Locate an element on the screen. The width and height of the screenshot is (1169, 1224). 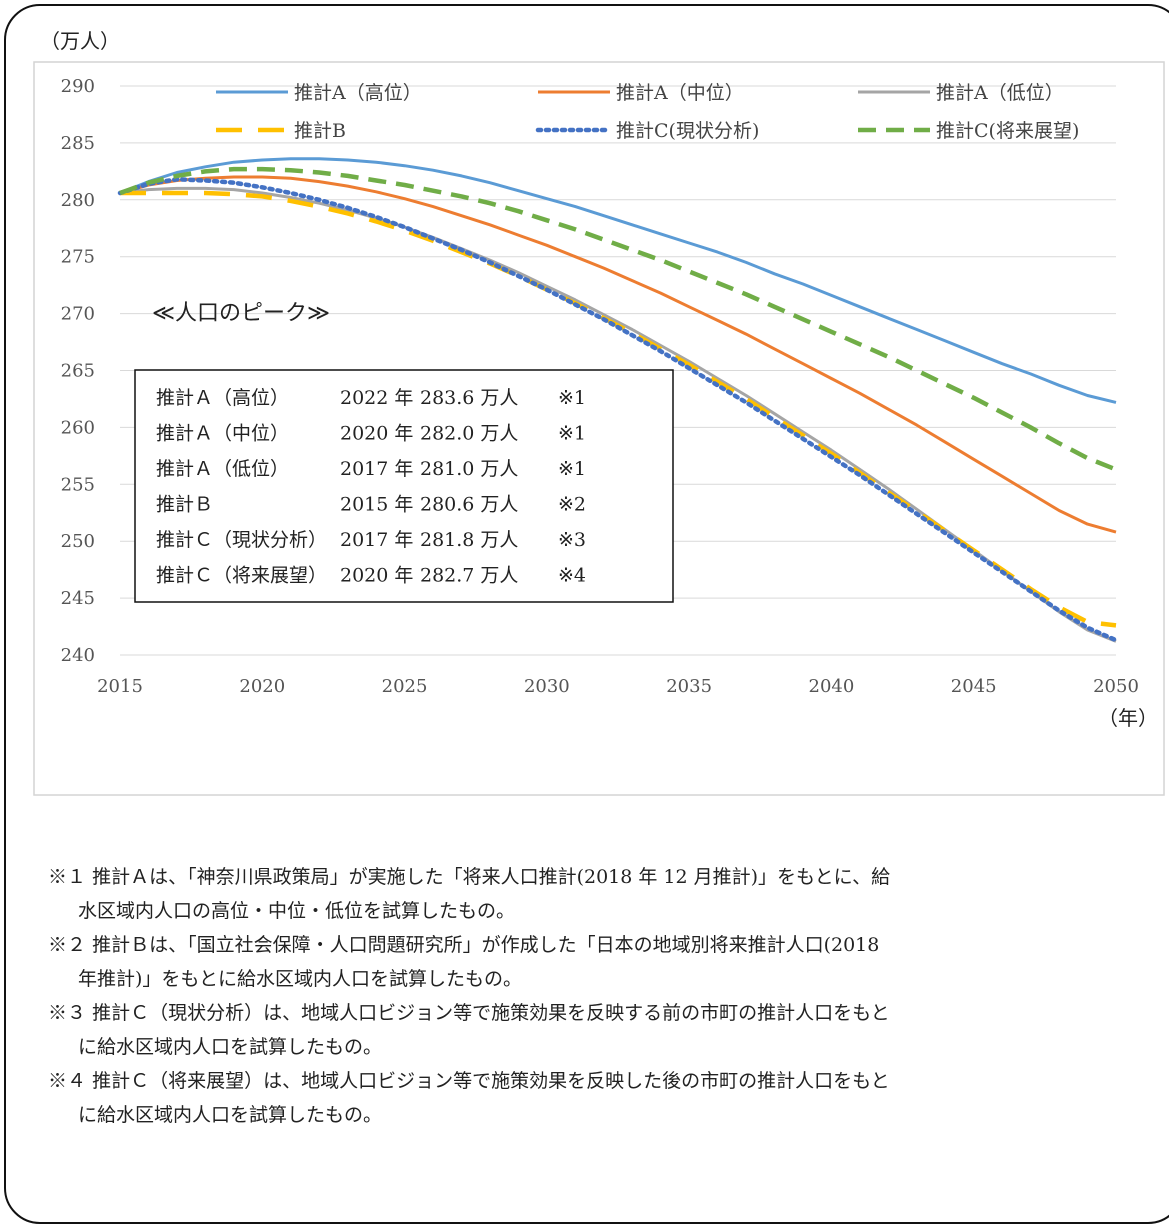
x-tick-label: 2030 is located at coordinates (547, 686).